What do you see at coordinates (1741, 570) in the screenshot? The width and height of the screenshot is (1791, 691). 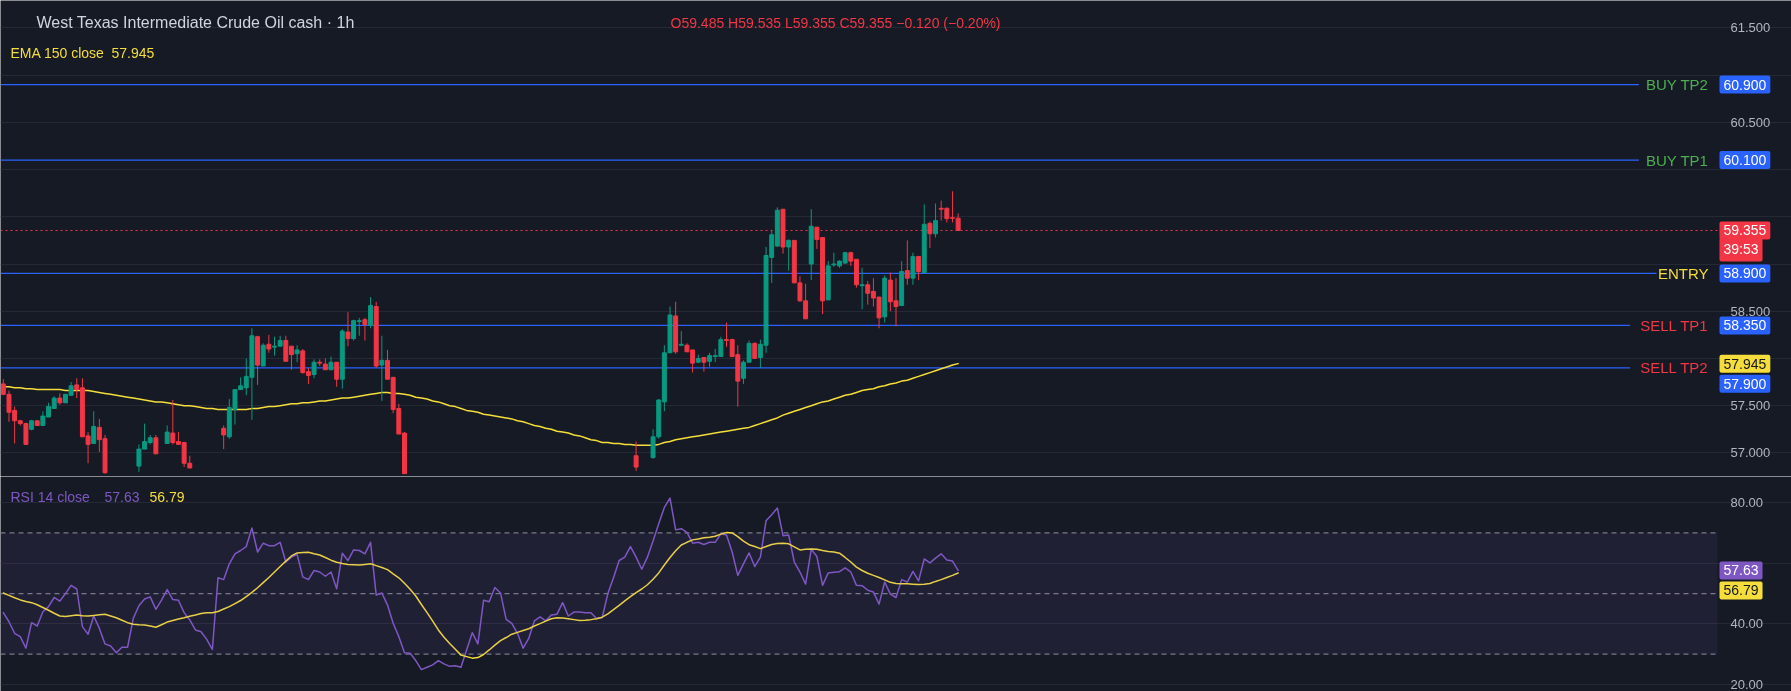 I see `annotation: 57.63` at bounding box center [1741, 570].